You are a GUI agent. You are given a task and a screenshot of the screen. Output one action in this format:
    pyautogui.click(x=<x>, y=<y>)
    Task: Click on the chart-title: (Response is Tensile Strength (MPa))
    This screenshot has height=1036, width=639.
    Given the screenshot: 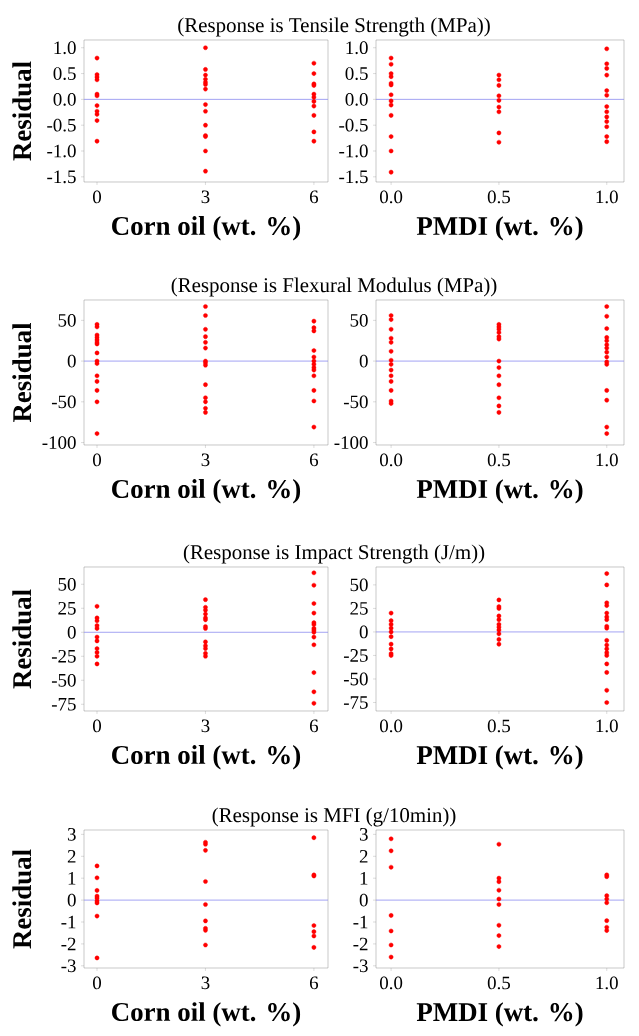 What is the action you would take?
    pyautogui.click(x=334, y=27)
    